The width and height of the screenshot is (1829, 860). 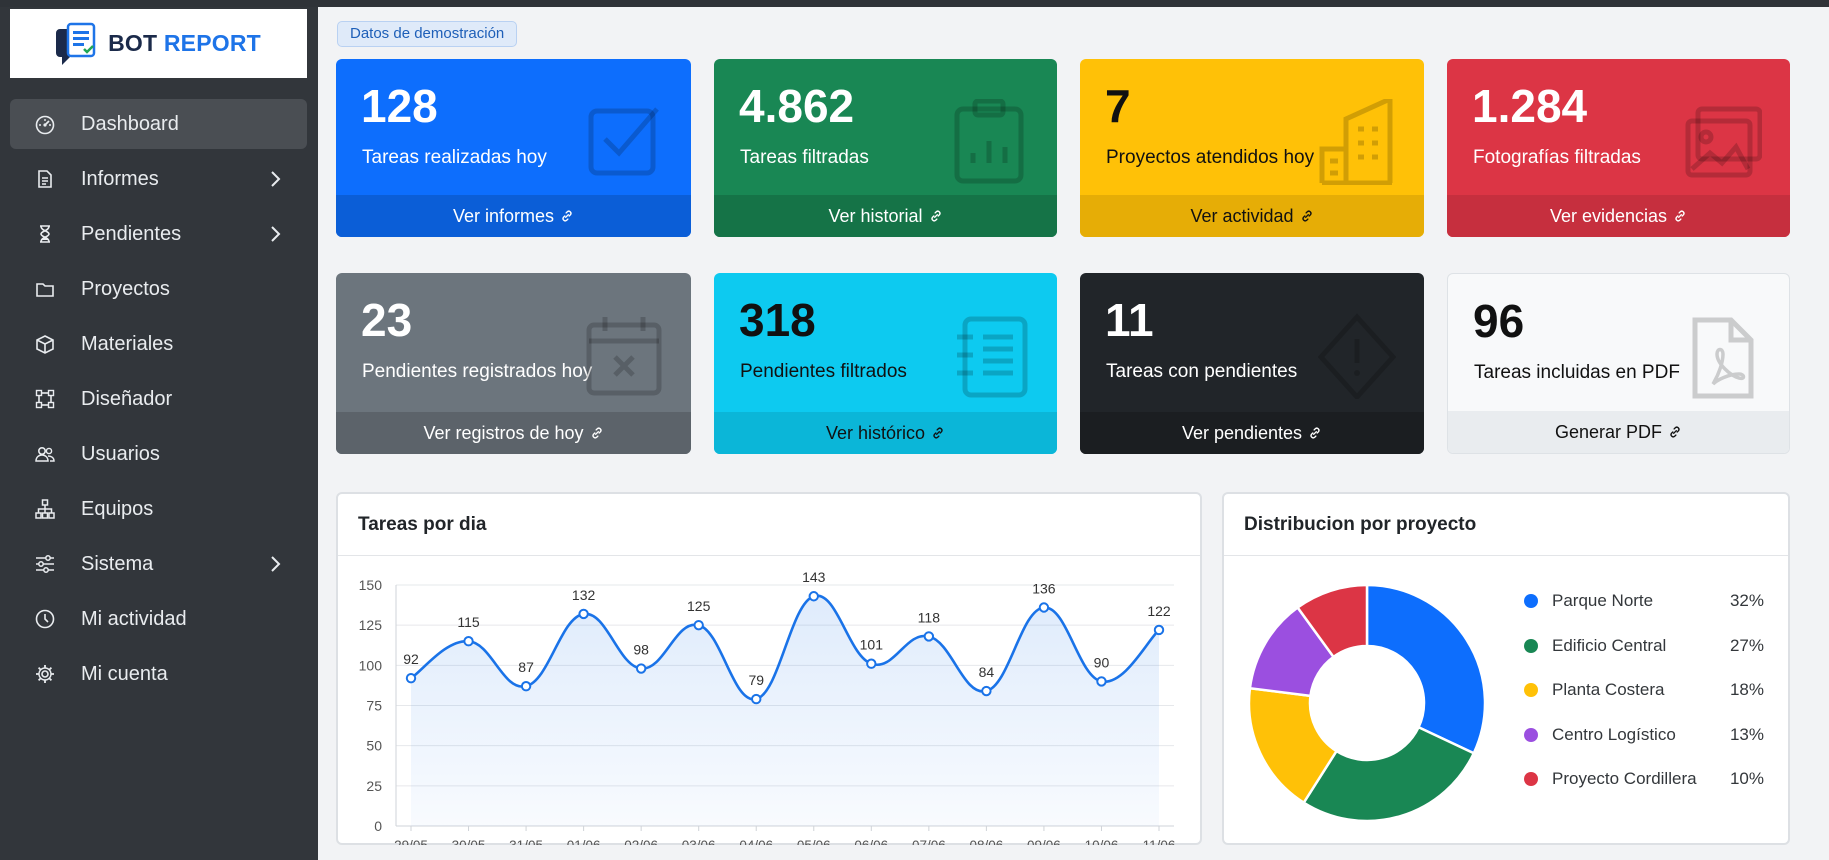 What do you see at coordinates (117, 563) in the screenshot?
I see `sidebar-item-label: Sistema` at bounding box center [117, 563].